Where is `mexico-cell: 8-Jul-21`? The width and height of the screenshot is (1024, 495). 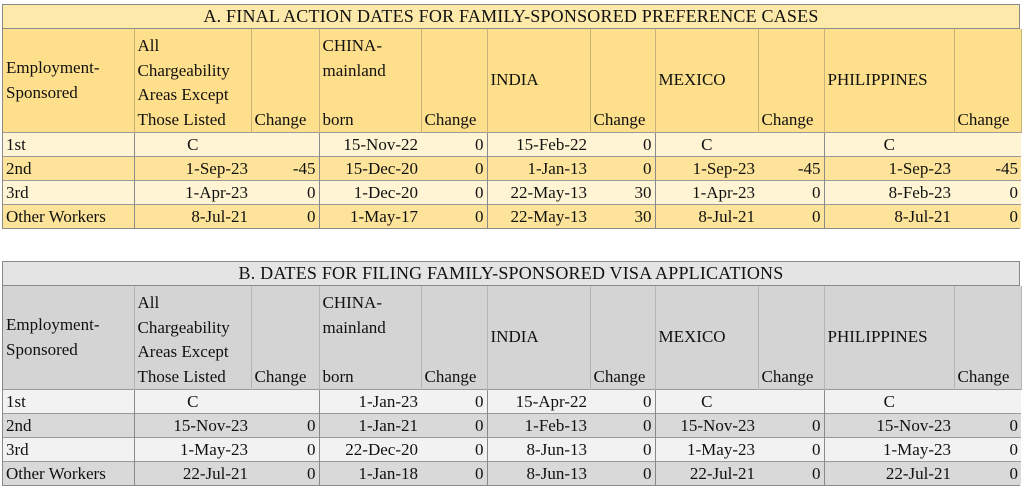
mexico-cell: 8-Jul-21 is located at coordinates (706, 216).